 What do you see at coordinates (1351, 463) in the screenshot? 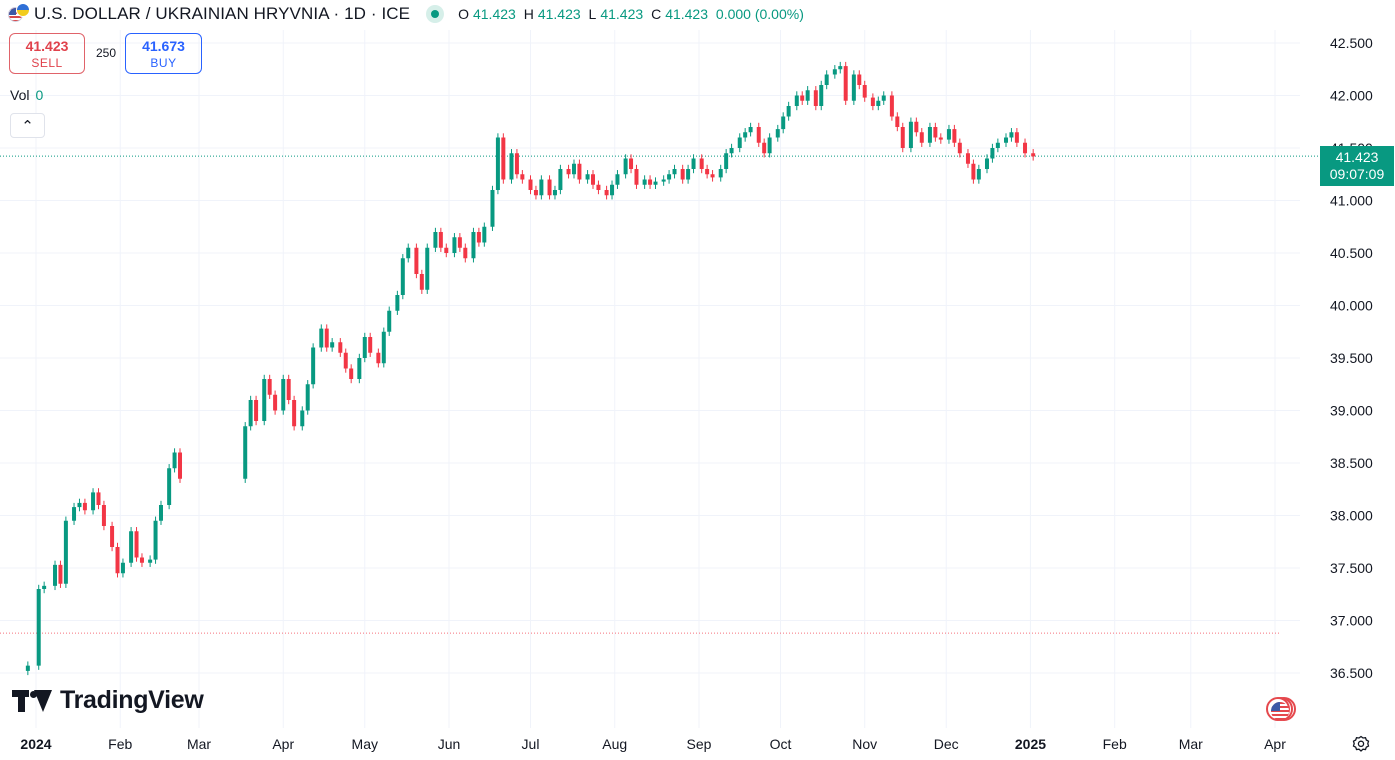
I see `price-tick-label: 38.500` at bounding box center [1351, 463].